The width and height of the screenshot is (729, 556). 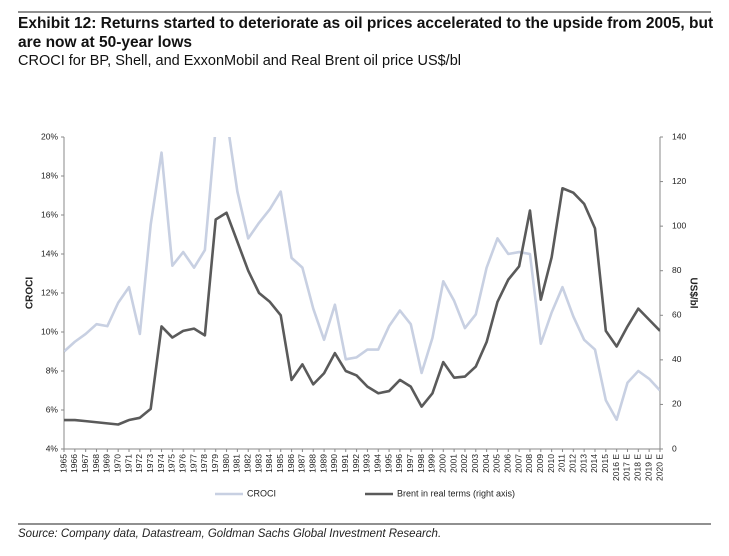 What do you see at coordinates (117, 463) in the screenshot?
I see `x-tick-label: 1970` at bounding box center [117, 463].